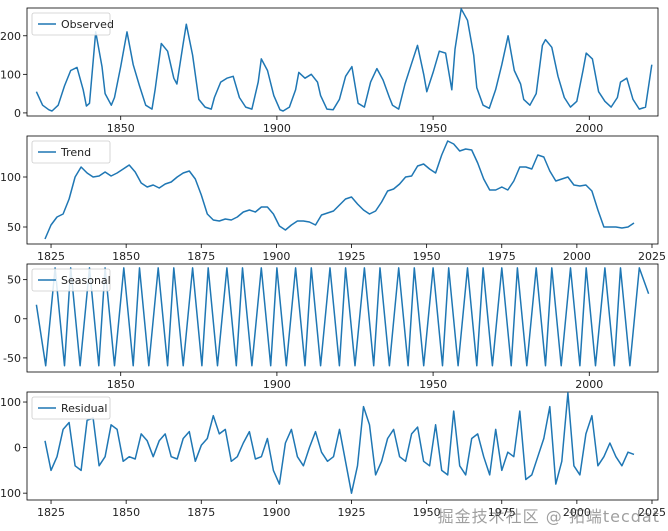 This screenshot has height=531, width=668. Describe the element at coordinates (75, 152) in the screenshot. I see `trend-legend-label: Trend` at that location.